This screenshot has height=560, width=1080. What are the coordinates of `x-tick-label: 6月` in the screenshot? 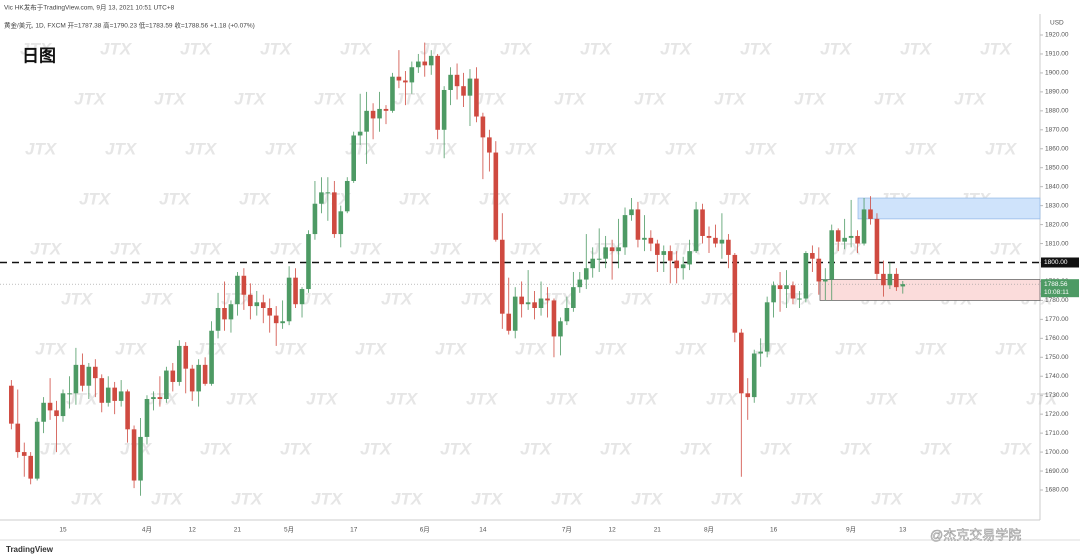 It's located at (425, 530).